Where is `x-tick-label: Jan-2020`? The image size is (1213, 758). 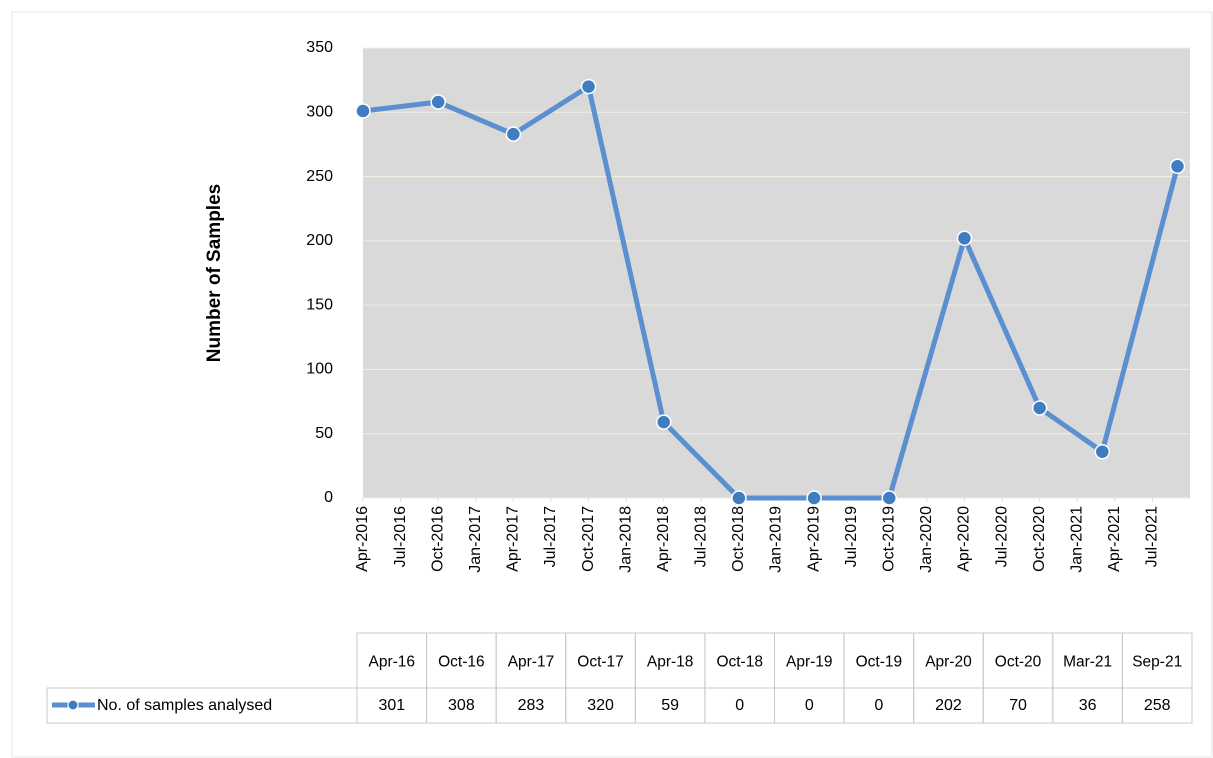
x-tick-label: Jan-2020 is located at coordinates (926, 539).